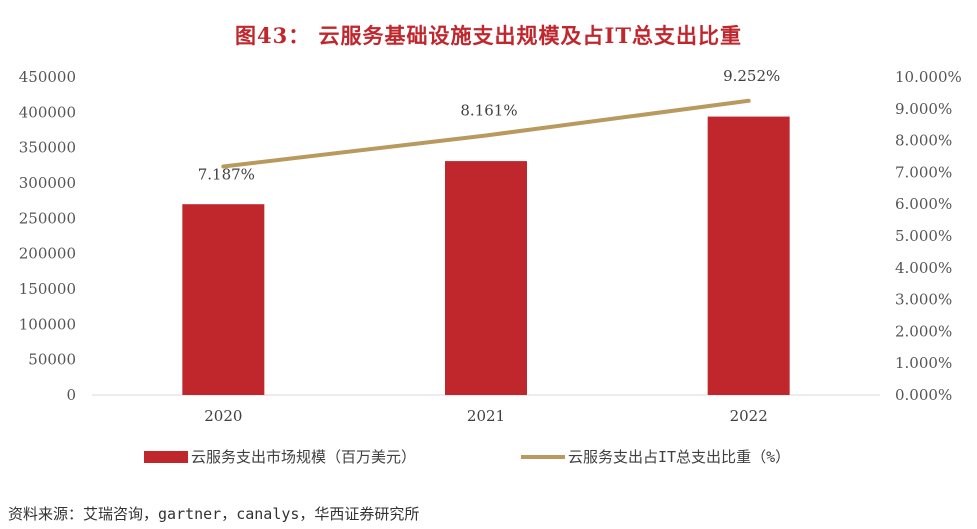 The image size is (977, 529). Describe the element at coordinates (71, 395) in the screenshot. I see `y-left-tick-label: 0` at that location.